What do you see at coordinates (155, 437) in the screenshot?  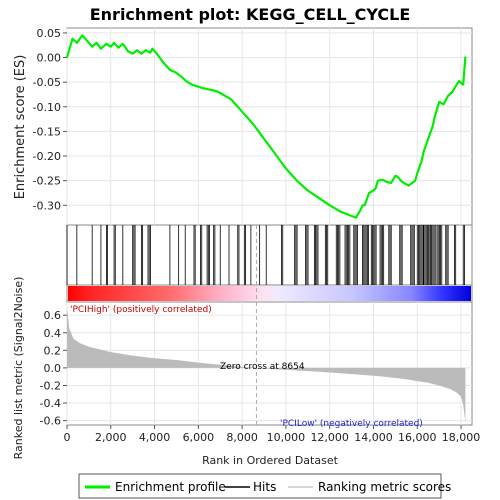 I see `x-tick-label: 4,000` at bounding box center [155, 437].